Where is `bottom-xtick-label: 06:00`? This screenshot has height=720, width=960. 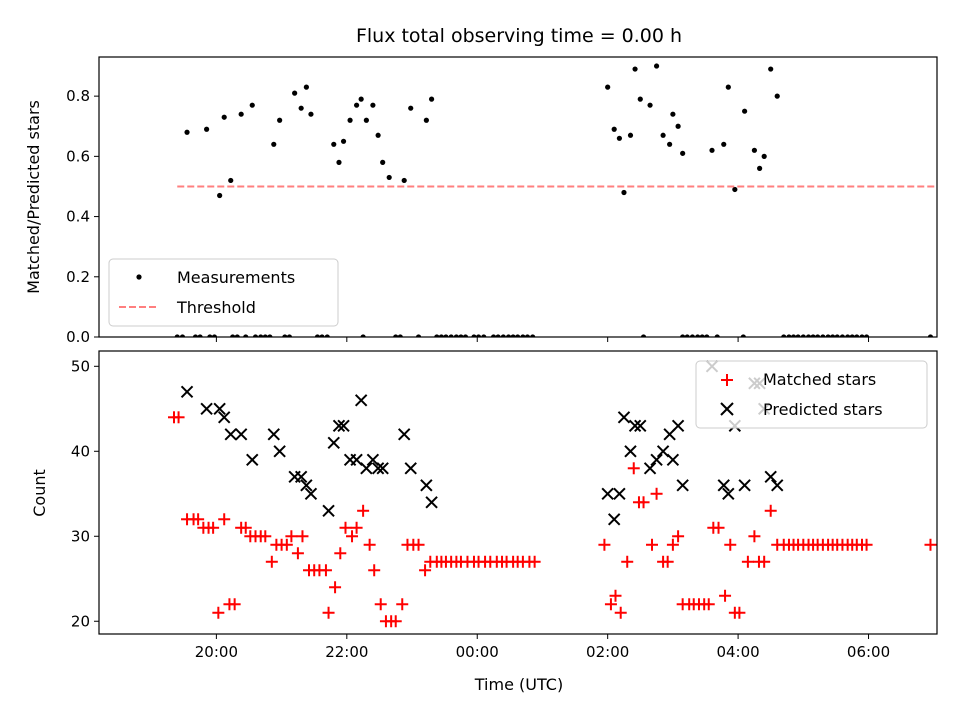
bottom-xtick-label: 06:00 is located at coordinates (868, 652).